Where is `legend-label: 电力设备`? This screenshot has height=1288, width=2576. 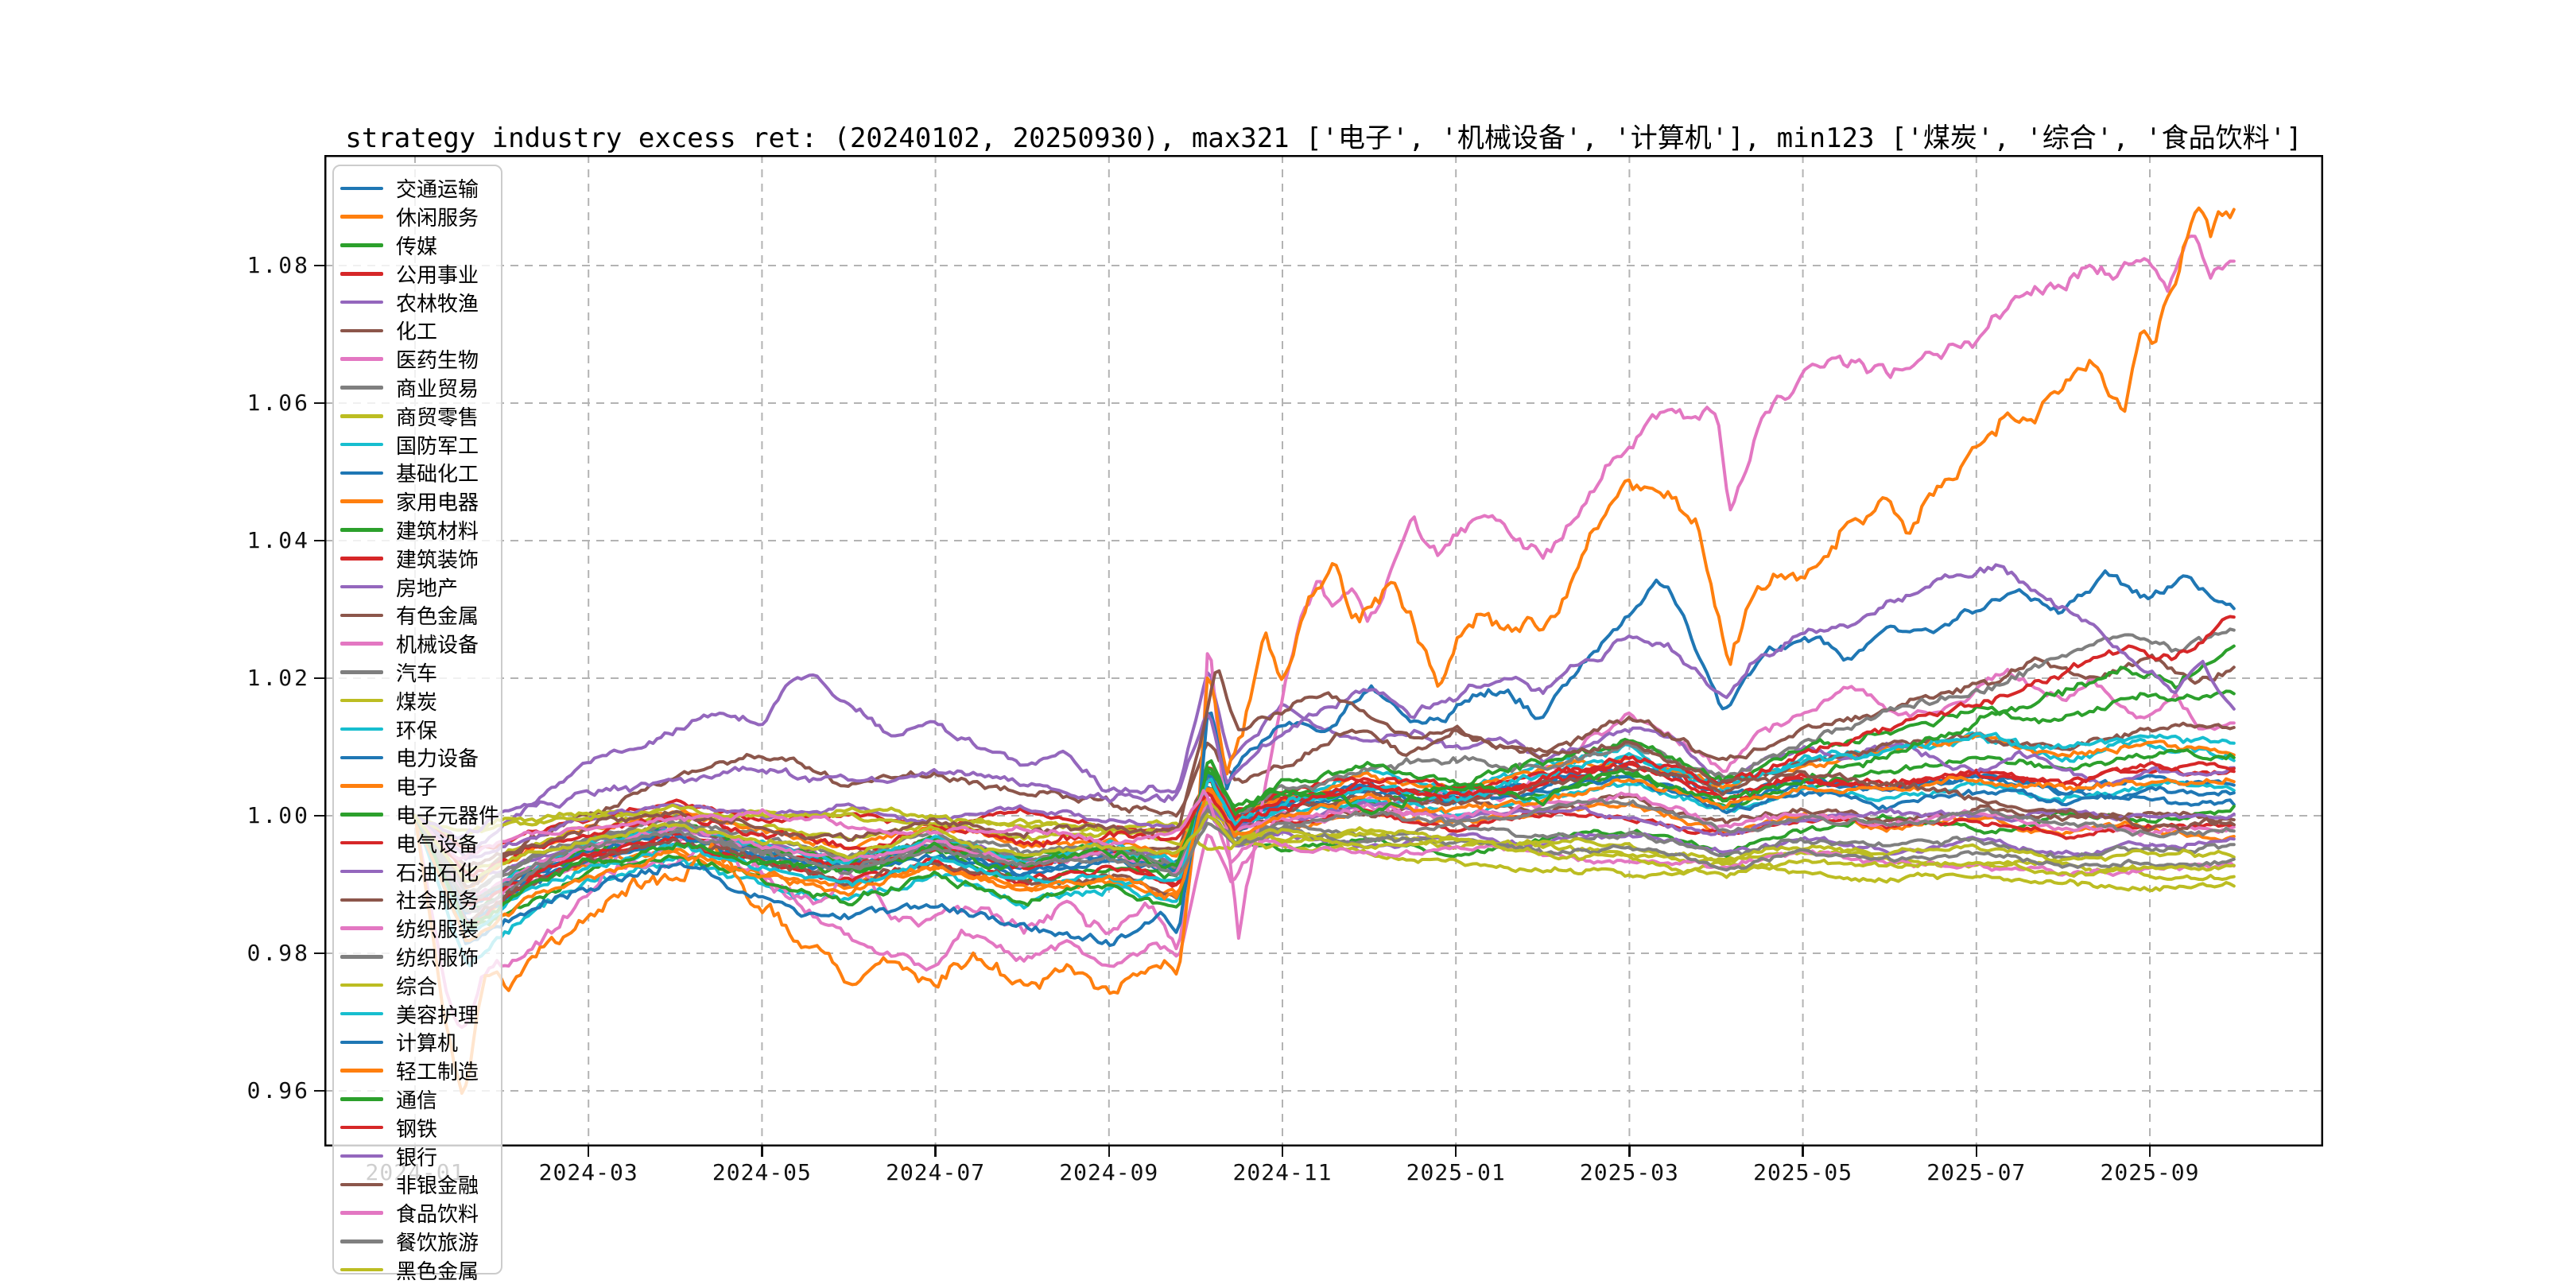
legend-label: 电力设备 is located at coordinates (438, 760).